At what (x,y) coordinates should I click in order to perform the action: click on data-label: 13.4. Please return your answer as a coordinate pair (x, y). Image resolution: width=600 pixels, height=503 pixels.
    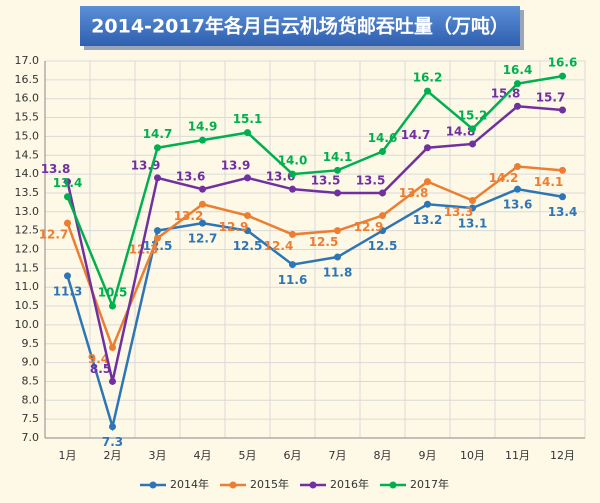
    Looking at the image, I should click on (68, 183).